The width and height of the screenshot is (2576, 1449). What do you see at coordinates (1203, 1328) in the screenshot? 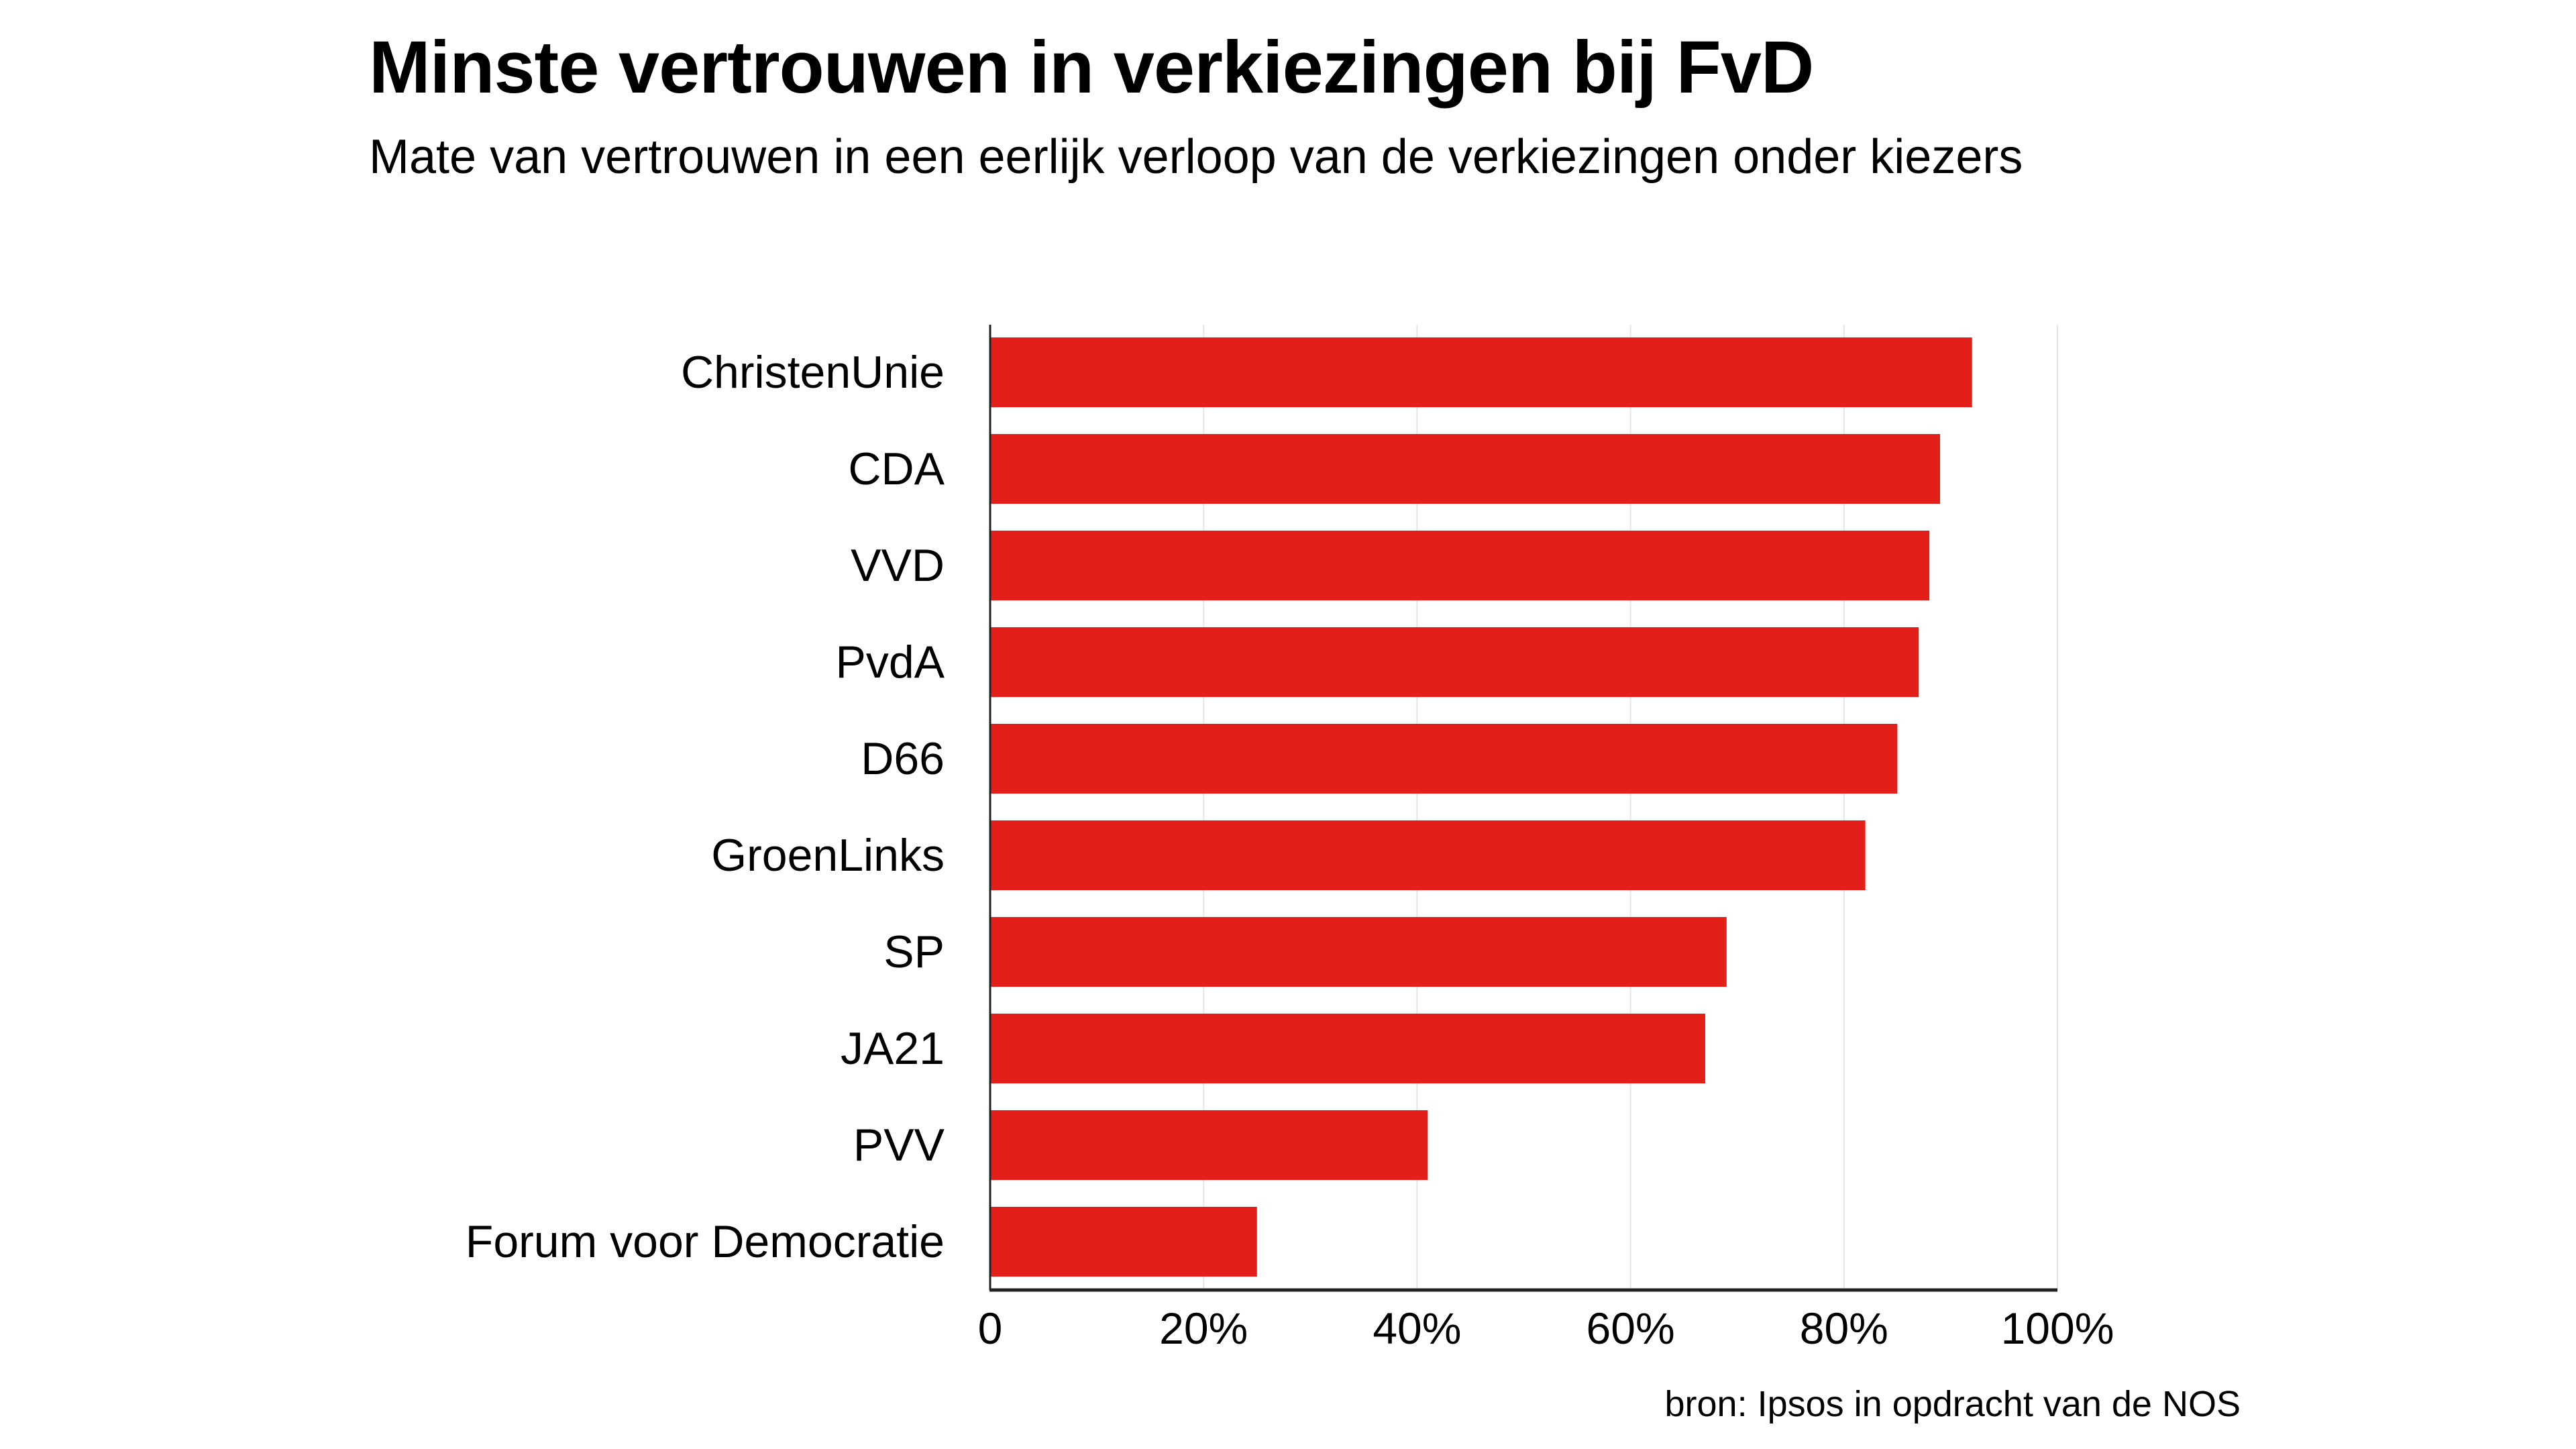
I see `x-tick-label: 20%` at bounding box center [1203, 1328].